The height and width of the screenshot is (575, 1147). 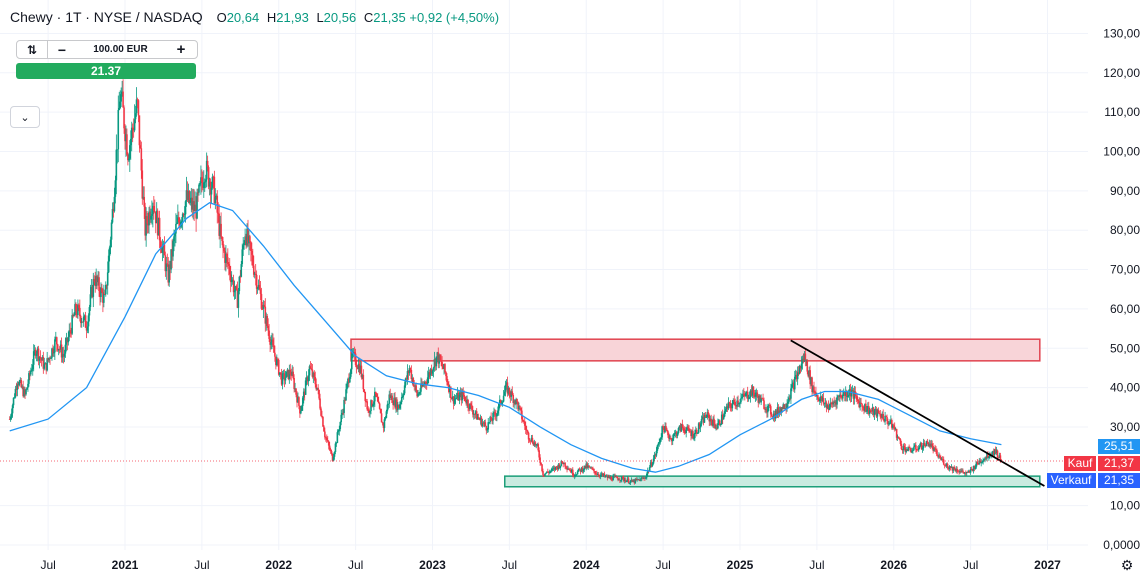 I want to click on increase-amount-button: +, so click(x=181, y=49).